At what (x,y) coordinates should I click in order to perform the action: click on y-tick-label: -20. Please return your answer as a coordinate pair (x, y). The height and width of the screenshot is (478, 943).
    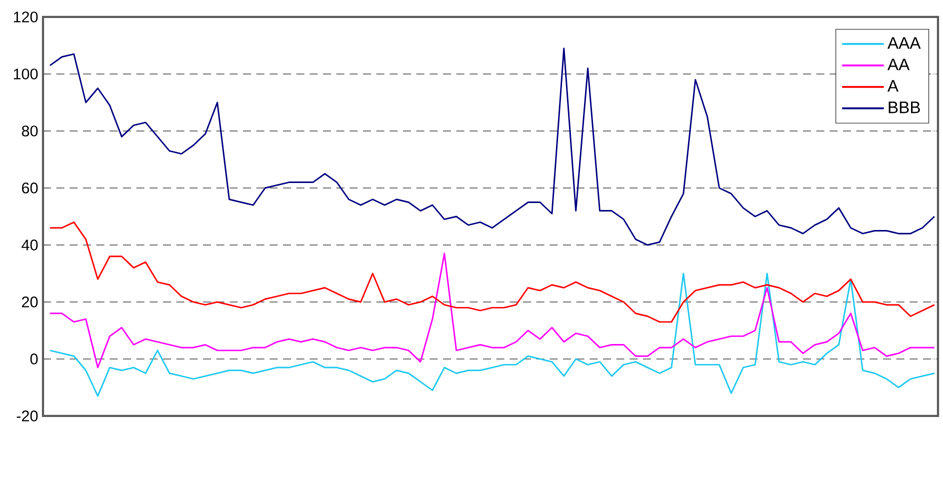
    Looking at the image, I should click on (27, 416).